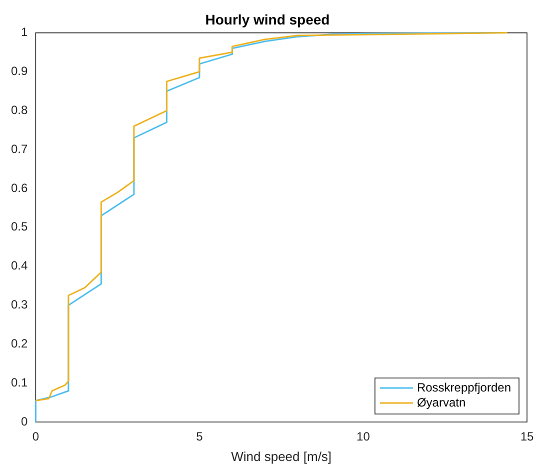 Image resolution: width=549 pixels, height=475 pixels. I want to click on chart-title: Hourly wind speed, so click(267, 19).